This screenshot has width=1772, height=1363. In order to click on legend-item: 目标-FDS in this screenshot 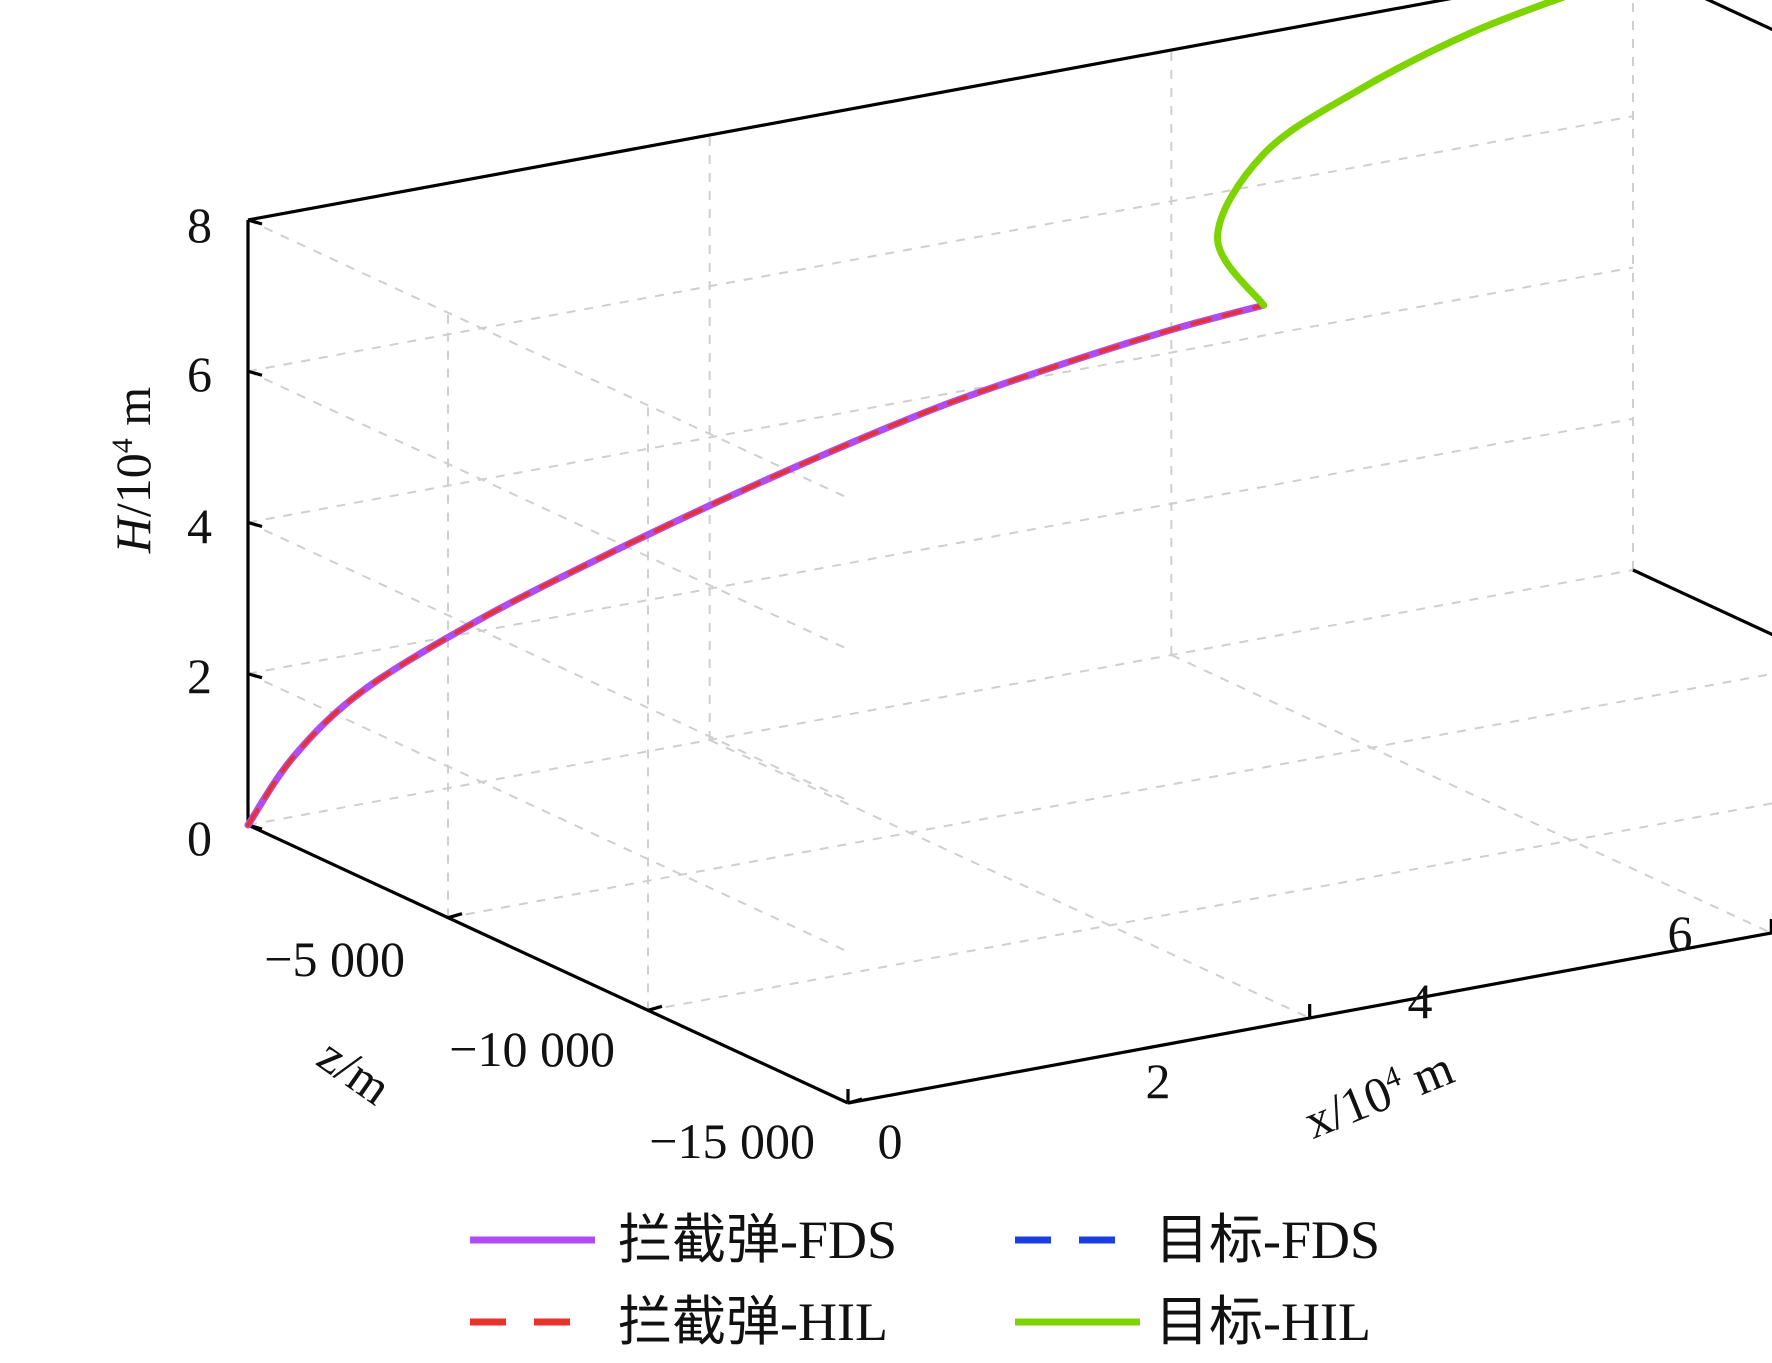, I will do `click(1197, 1240)`.